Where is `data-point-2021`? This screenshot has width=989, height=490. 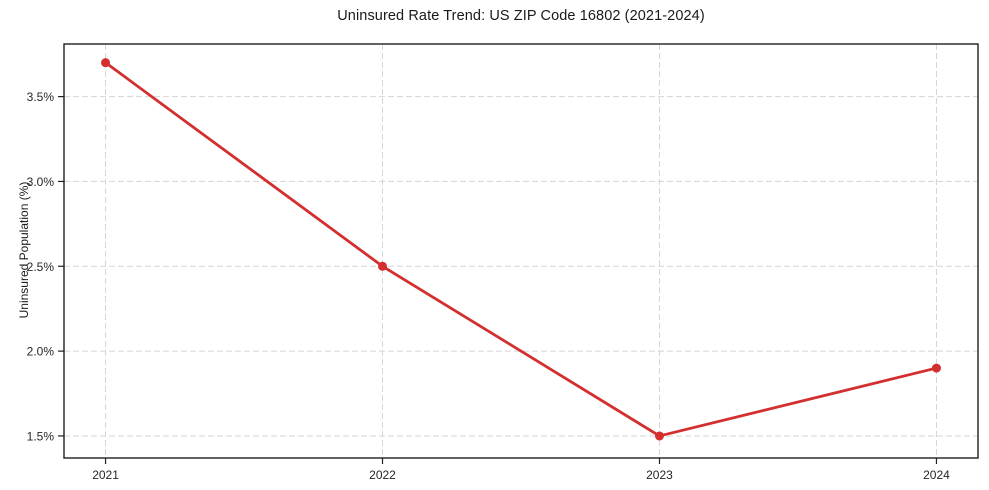
data-point-2021 is located at coordinates (106, 63).